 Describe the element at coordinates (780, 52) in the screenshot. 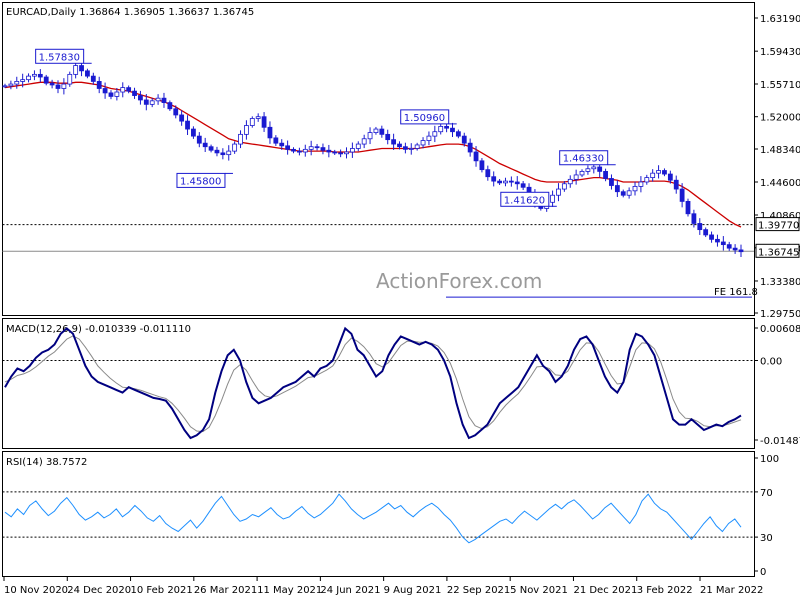

I see `price-y-tick-label: 1.59430` at that location.